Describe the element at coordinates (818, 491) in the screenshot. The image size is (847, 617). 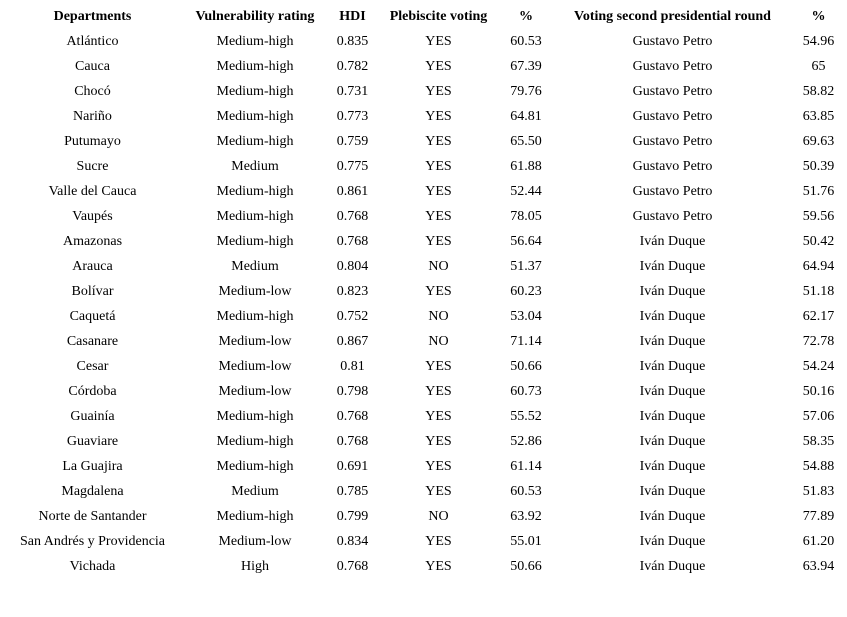
I see `cell-second-round-percent: 51.83` at that location.